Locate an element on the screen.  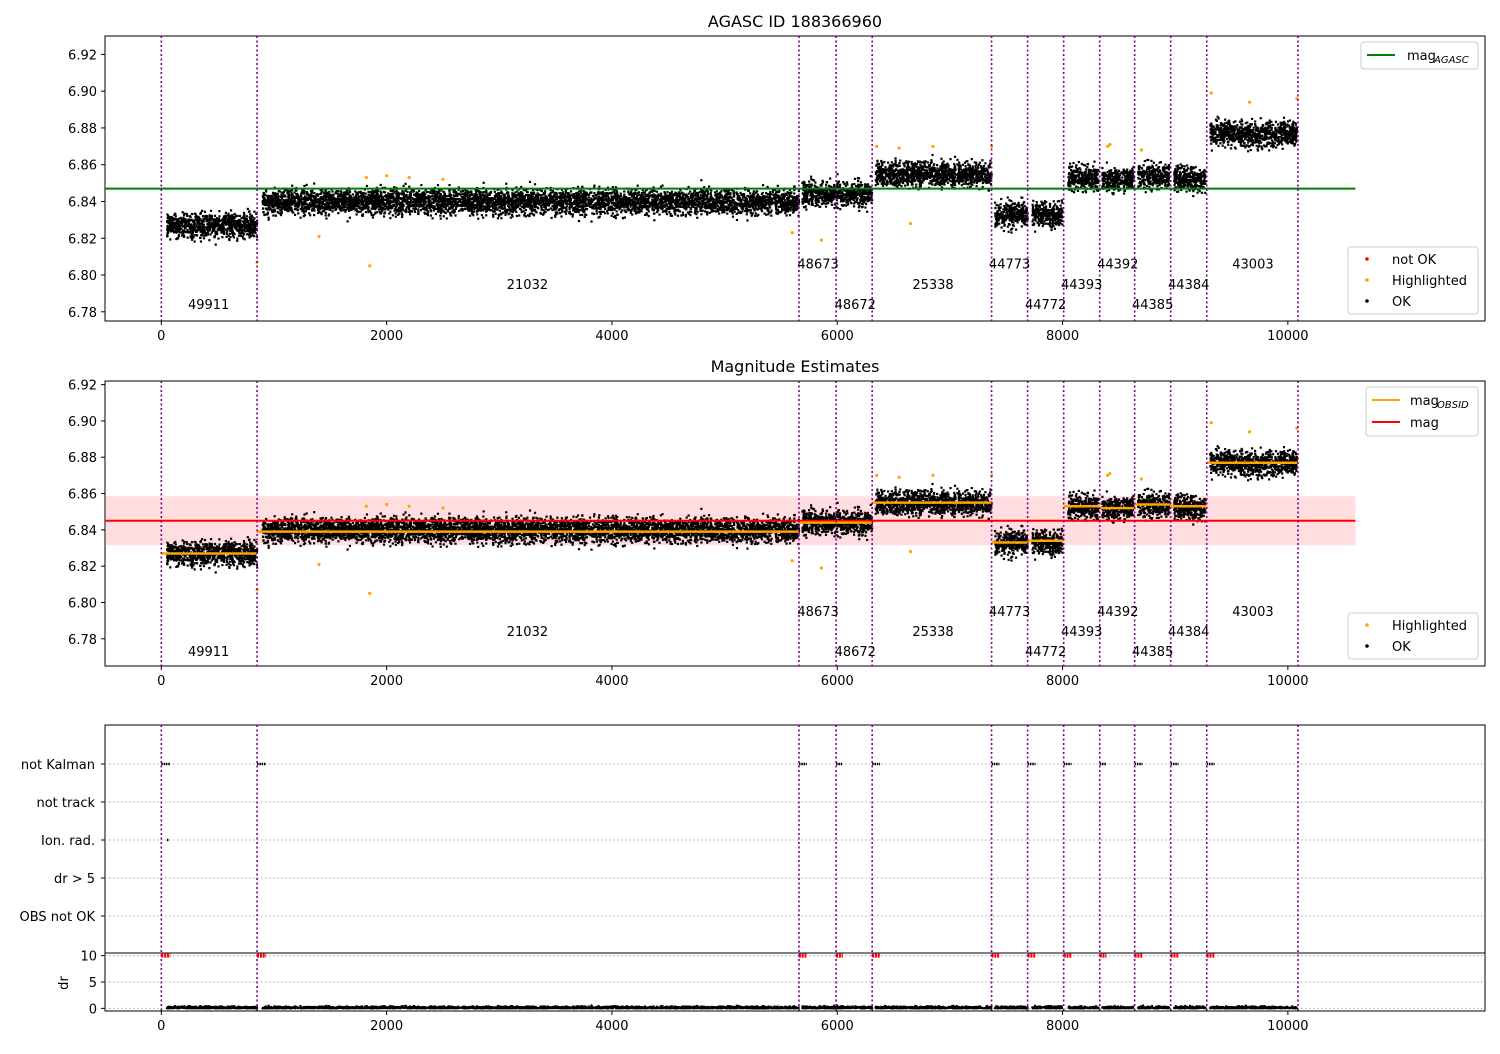
agasc-obsid-label: 44773 is located at coordinates (1009, 265).